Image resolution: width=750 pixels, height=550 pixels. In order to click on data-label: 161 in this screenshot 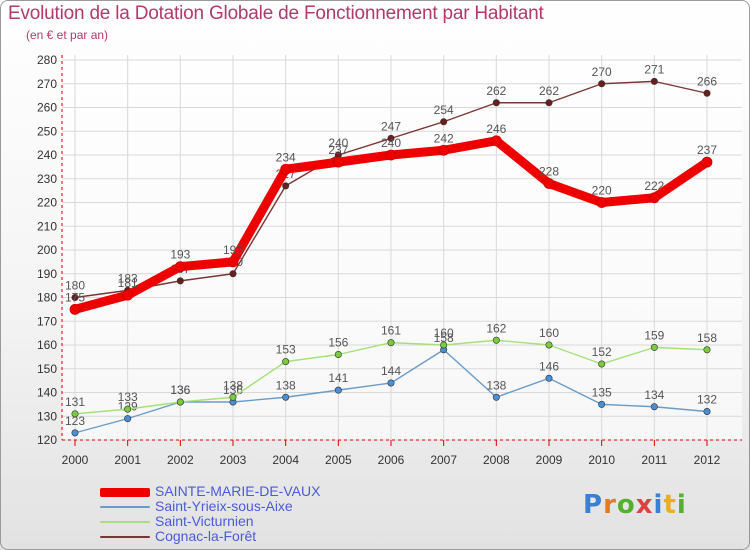, I will do `click(391, 331)`.